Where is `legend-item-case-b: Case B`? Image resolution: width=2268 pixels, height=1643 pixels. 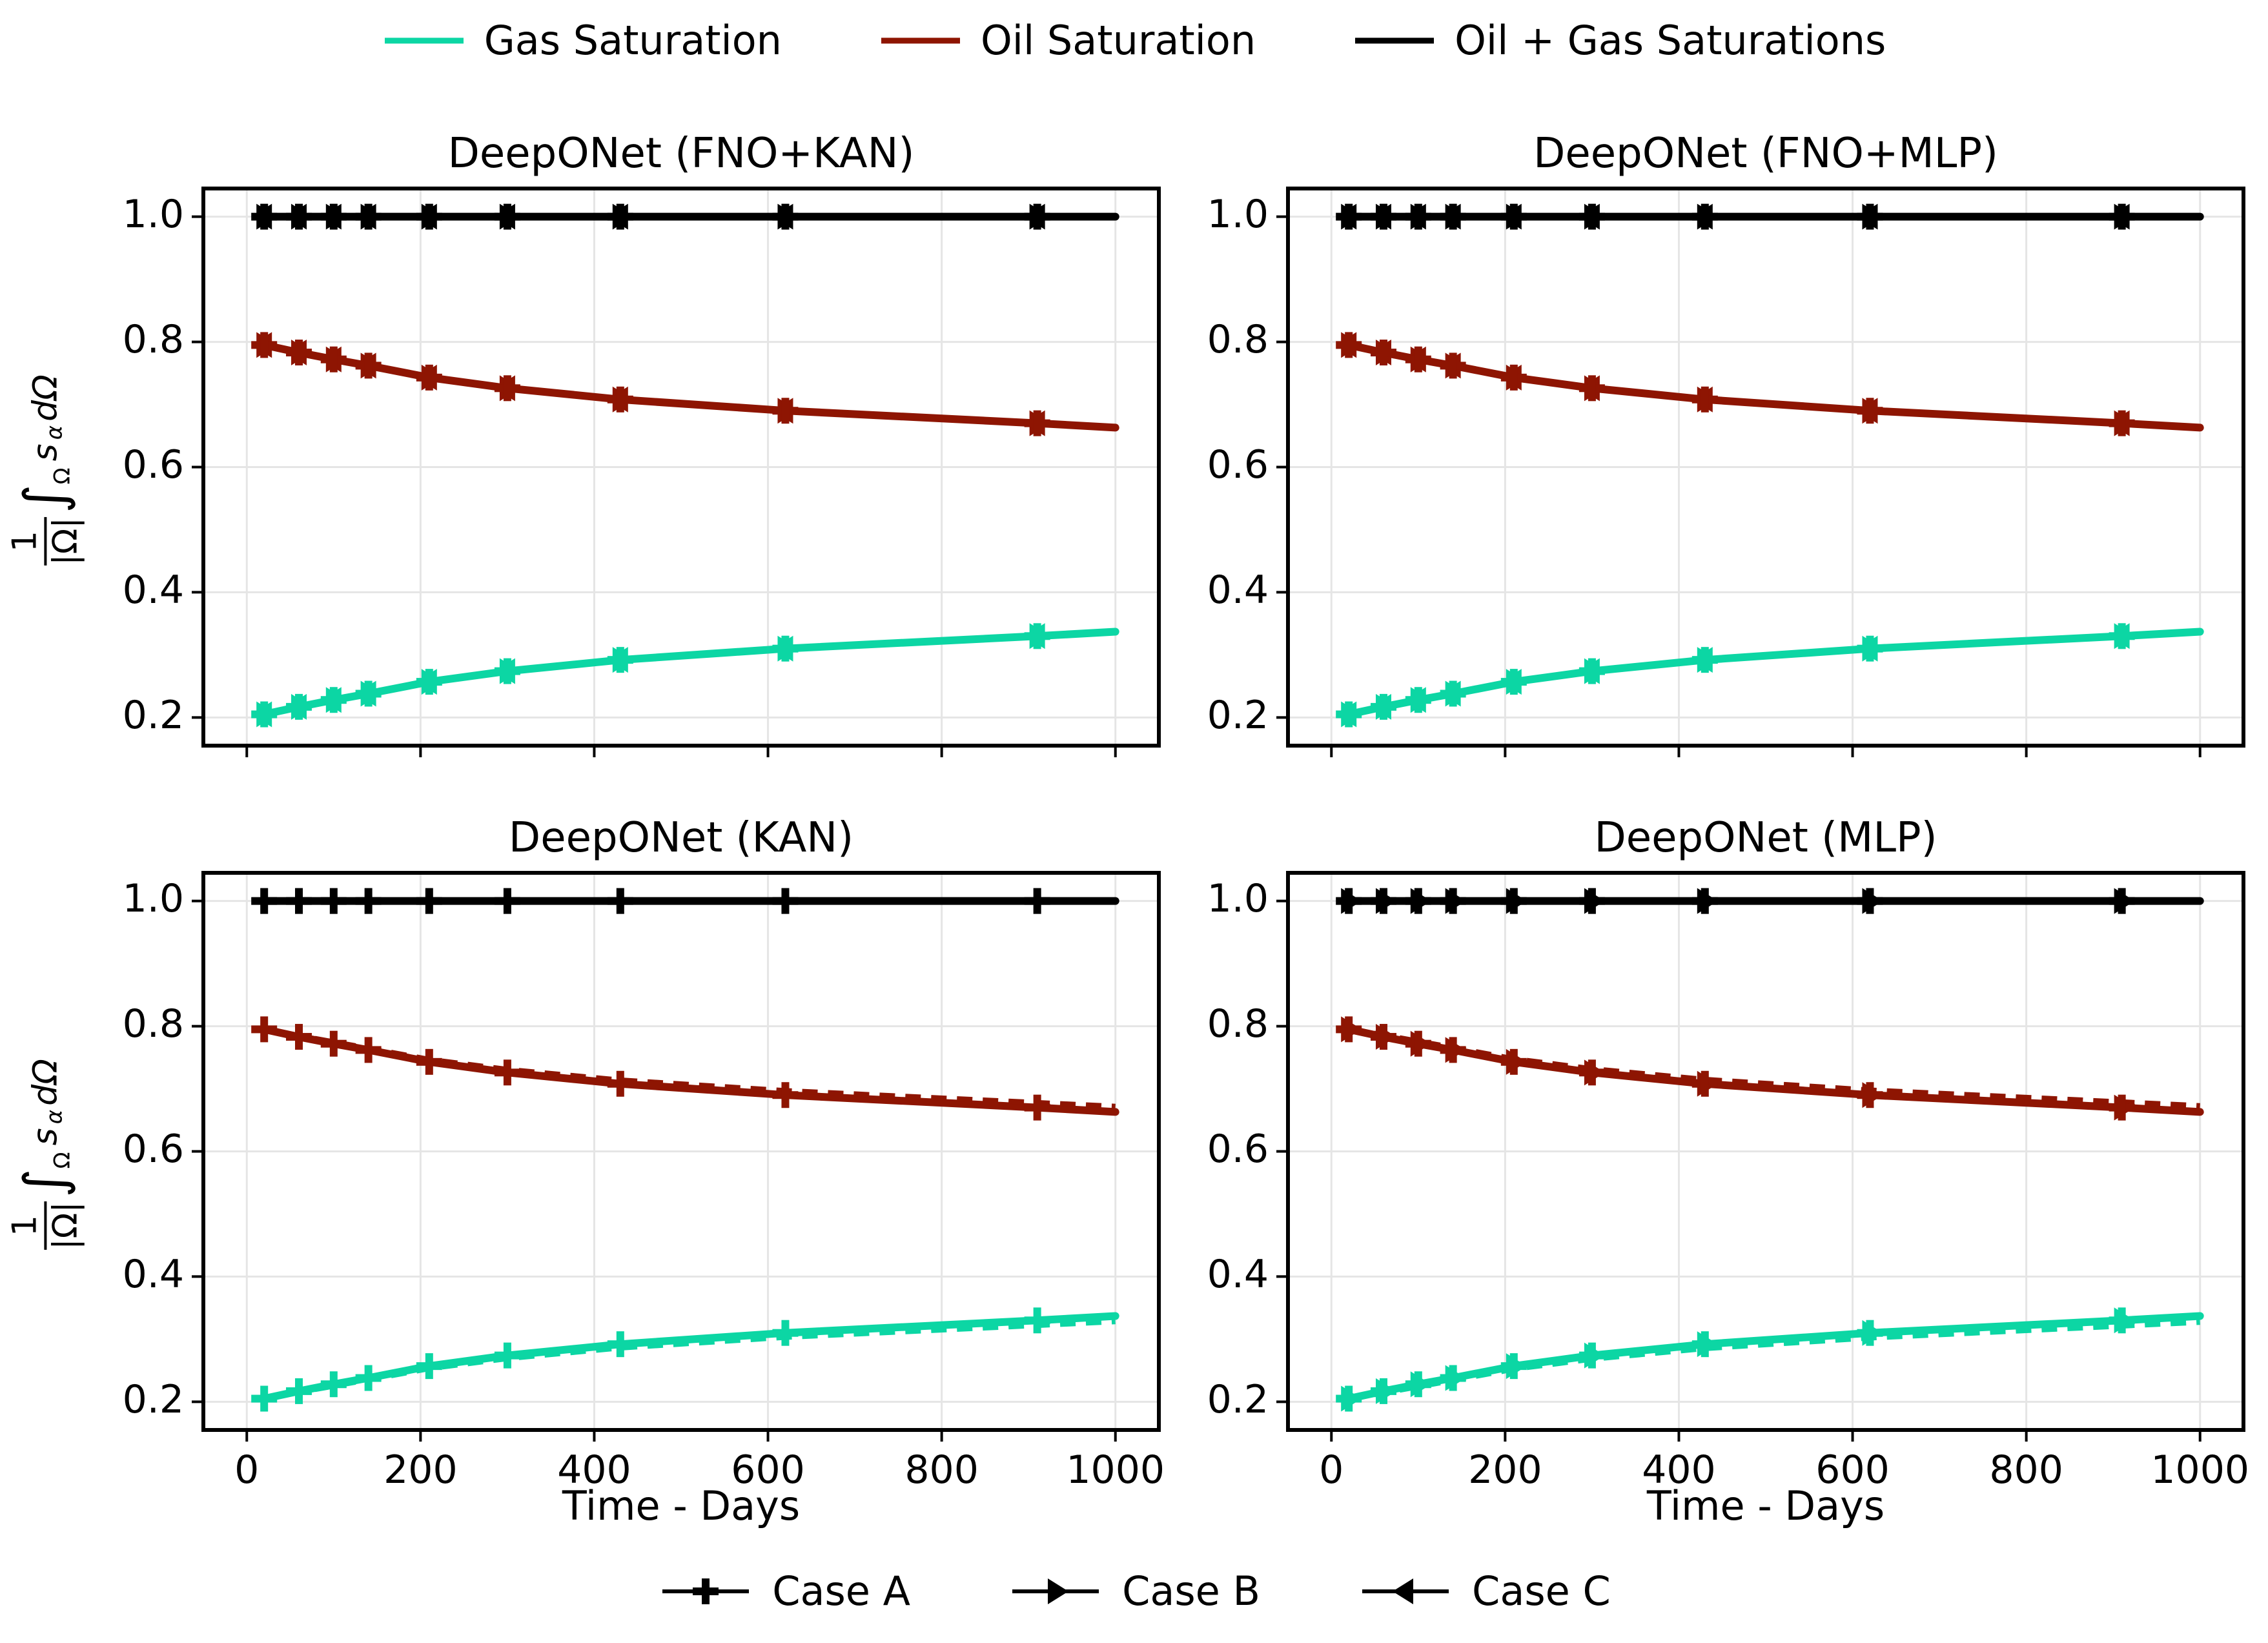
legend-item-case-b: Case B is located at coordinates (1133, 1591).